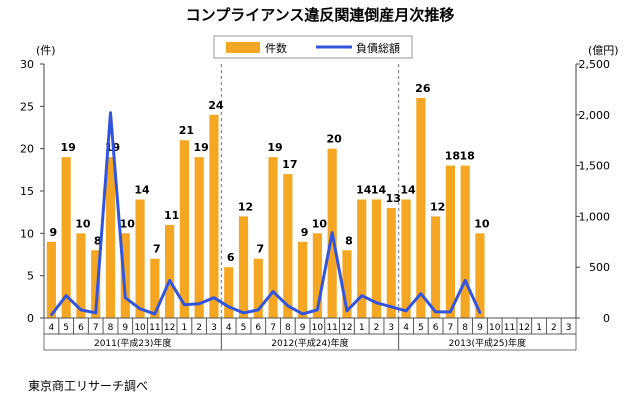  What do you see at coordinates (229, 328) in the screenshot?
I see `month-label: 4` at bounding box center [229, 328].